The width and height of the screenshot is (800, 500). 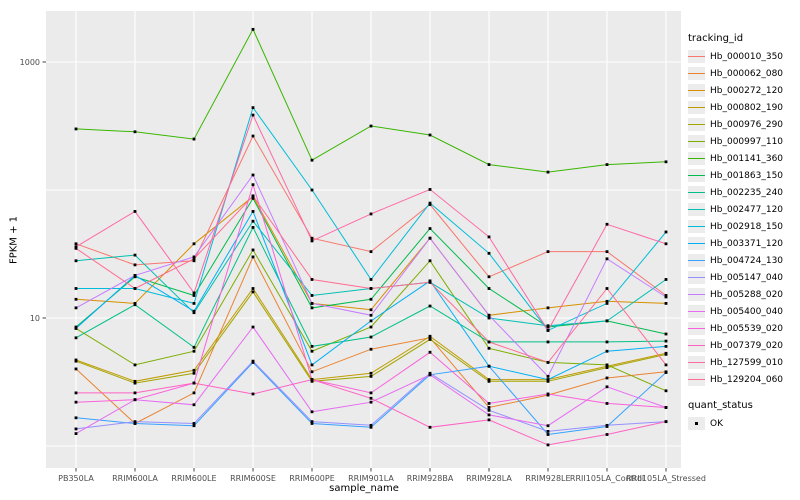 What do you see at coordinates (747, 260) in the screenshot?
I see `legend-item-label: Hb_004724_130` at bounding box center [747, 260].